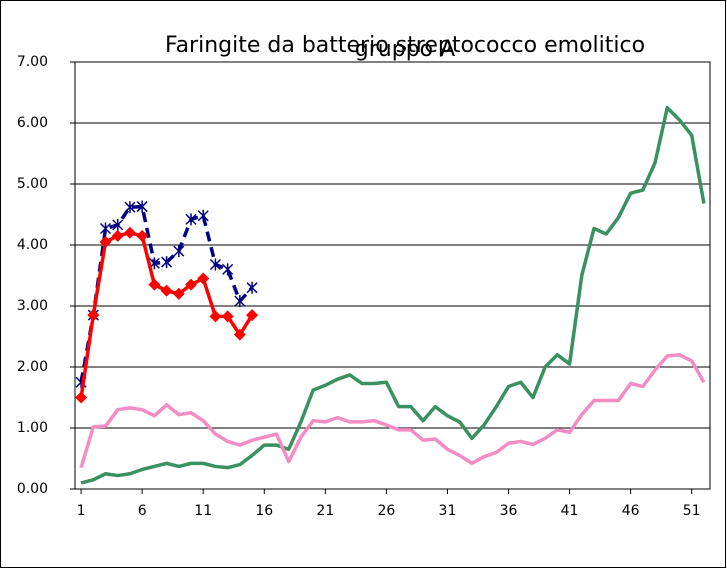 Image resolution: width=727 pixels, height=569 pixels. I want to click on y-tick-label: 4.00, so click(32, 245).